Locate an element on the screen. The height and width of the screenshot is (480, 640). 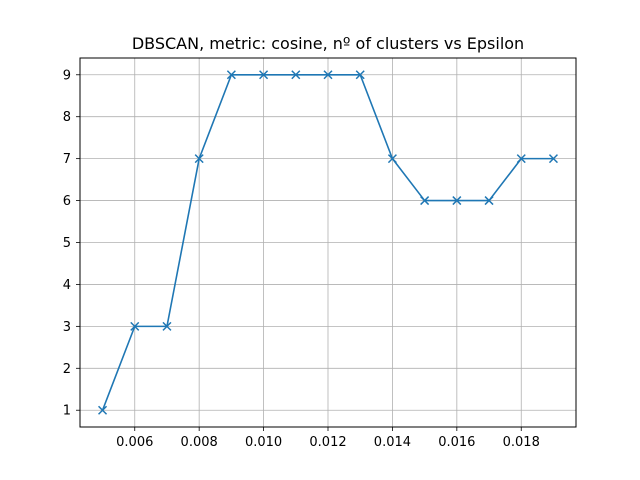
y-tick-label: 6 is located at coordinates (67, 201).